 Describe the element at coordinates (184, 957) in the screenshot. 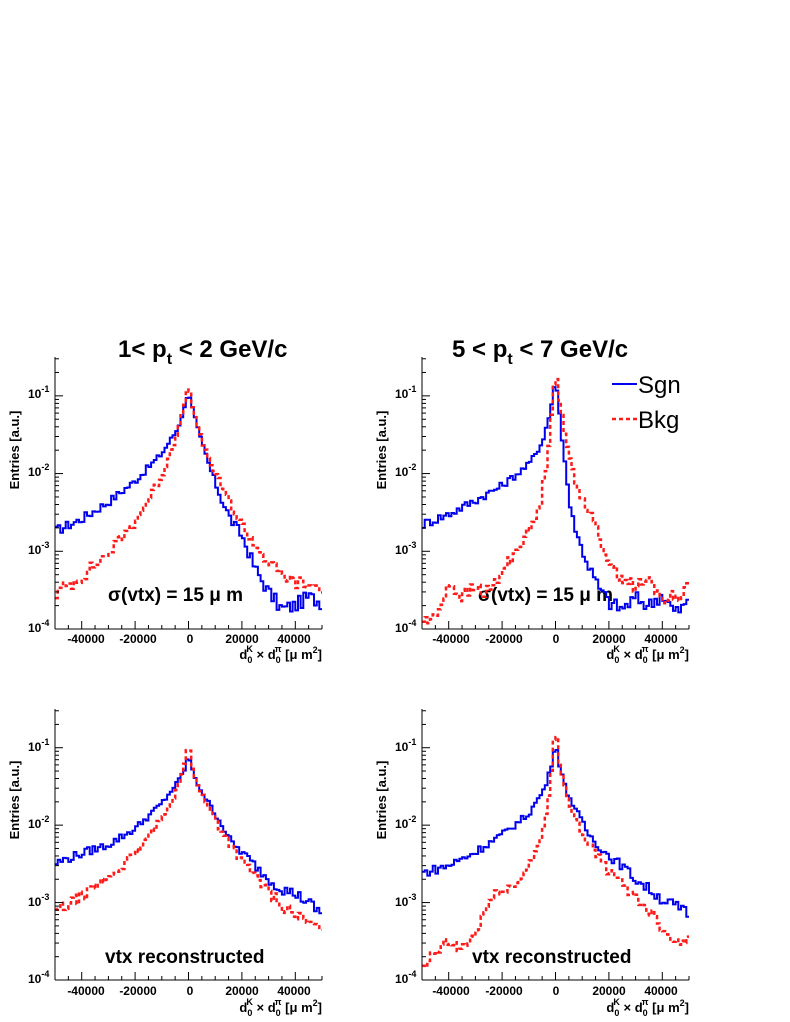

I see `panel-3-annotation: vtx reconstructed` at that location.